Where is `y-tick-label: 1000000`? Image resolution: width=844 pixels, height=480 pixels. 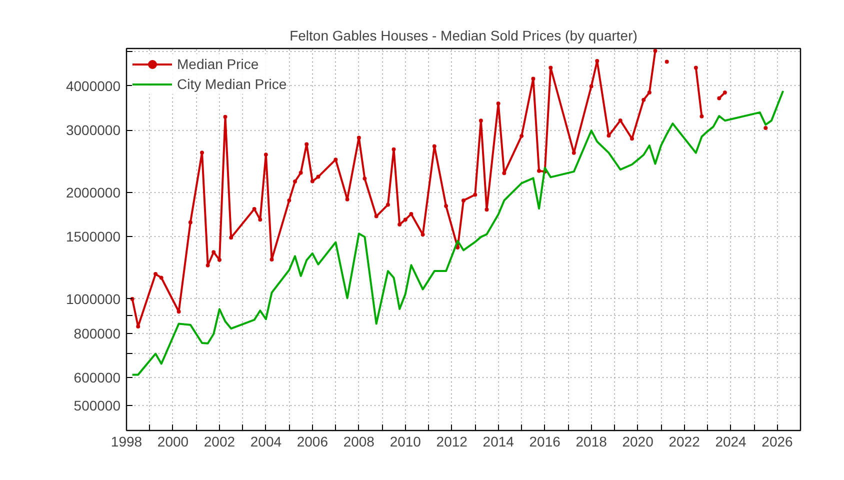
y-tick-label: 1000000 is located at coordinates (93, 298).